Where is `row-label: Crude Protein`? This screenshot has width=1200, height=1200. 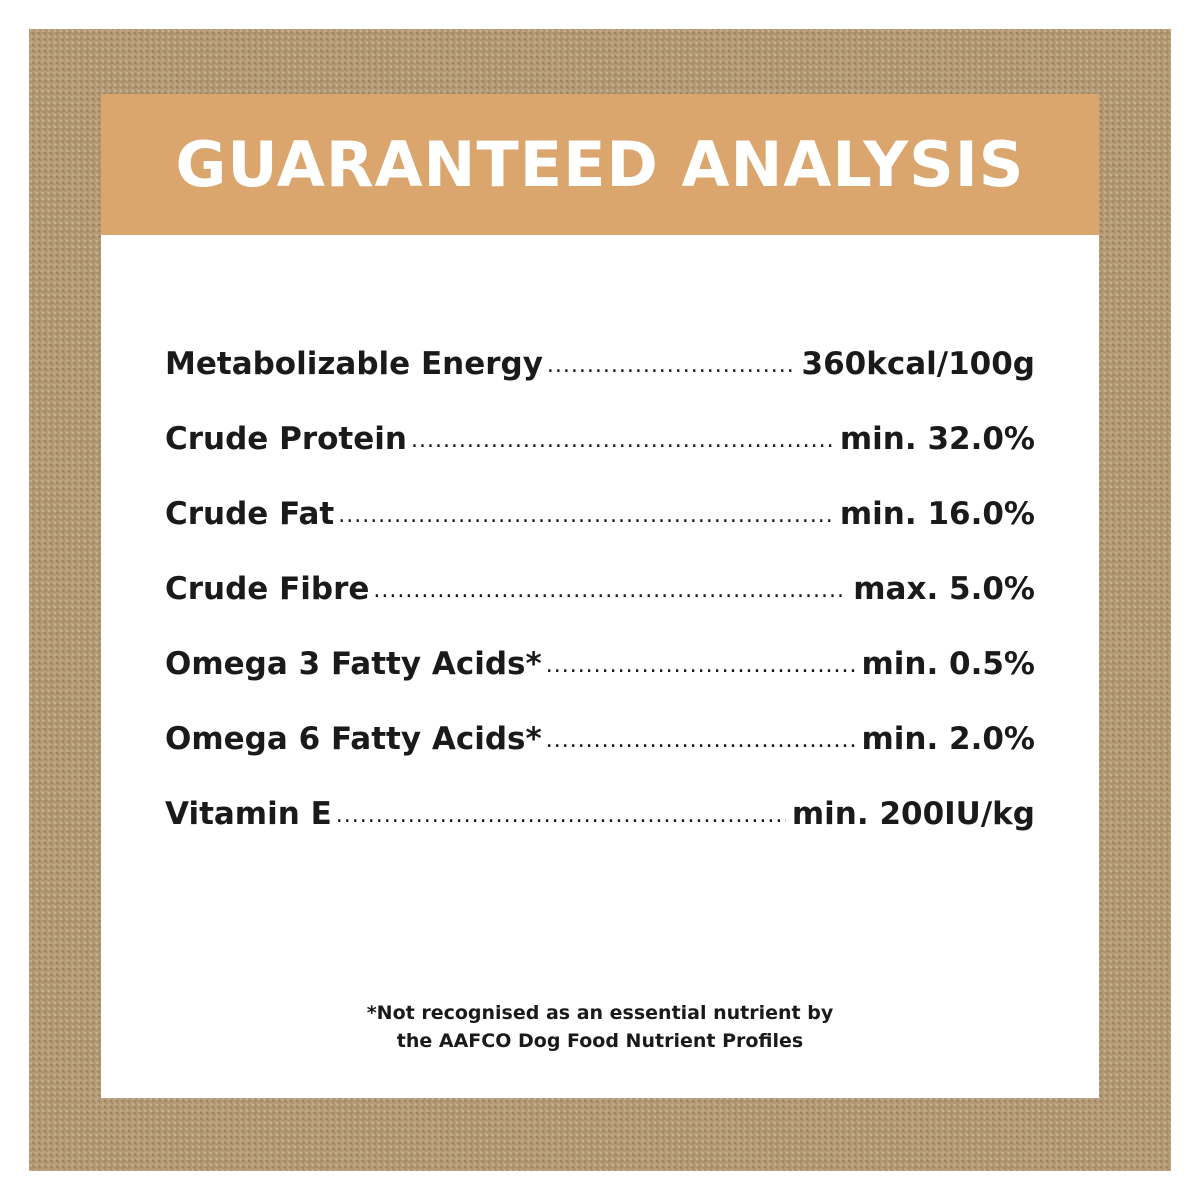
row-label: Crude Protein is located at coordinates (286, 439).